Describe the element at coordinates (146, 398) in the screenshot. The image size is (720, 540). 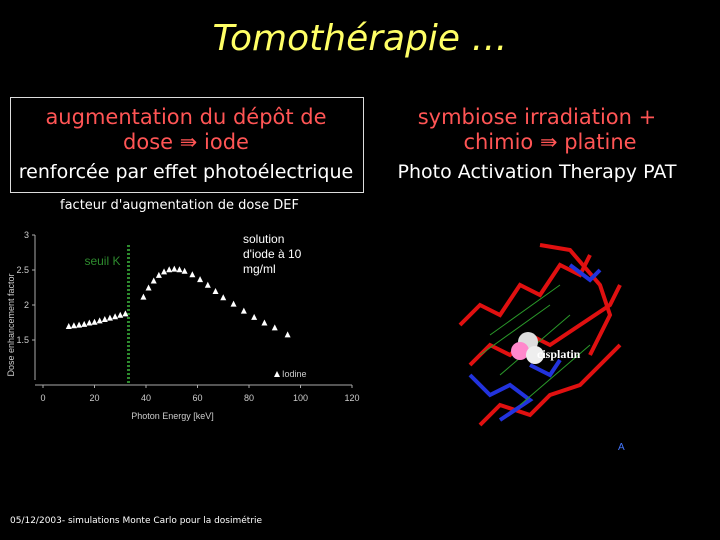
I see `x-tick-label: 40` at that location.